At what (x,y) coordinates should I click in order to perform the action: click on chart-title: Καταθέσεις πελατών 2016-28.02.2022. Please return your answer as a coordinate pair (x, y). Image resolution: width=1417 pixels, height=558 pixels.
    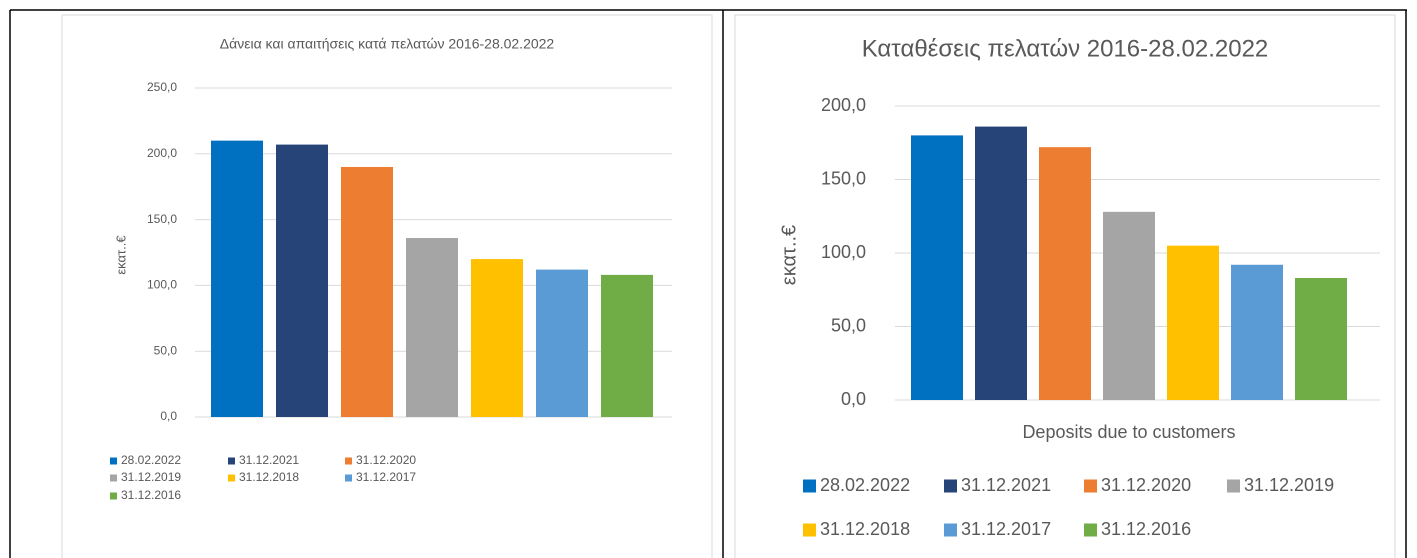
    Looking at the image, I should click on (1065, 48).